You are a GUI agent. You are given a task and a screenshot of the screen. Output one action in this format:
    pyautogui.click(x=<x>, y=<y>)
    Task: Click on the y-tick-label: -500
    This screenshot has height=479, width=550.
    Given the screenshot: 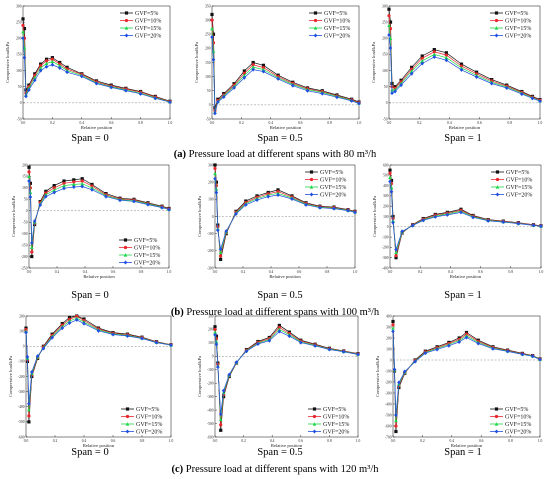 What is the action you would take?
    pyautogui.click(x=210, y=424)
    